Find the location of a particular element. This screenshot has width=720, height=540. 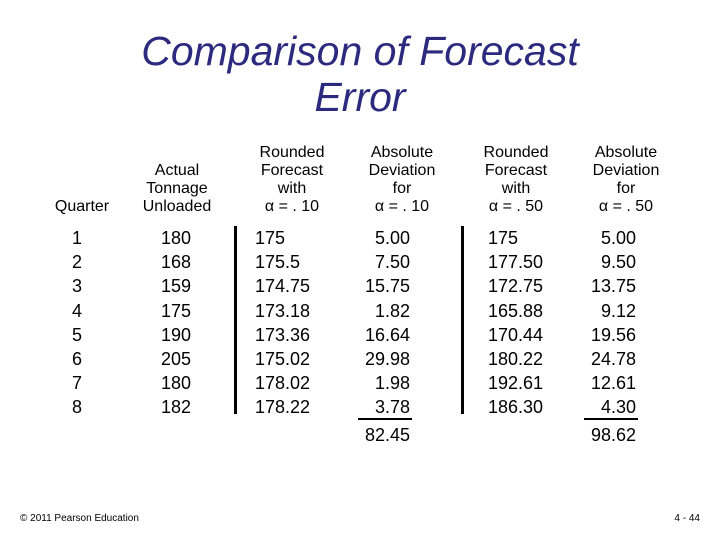

header-rf10-line: α = . 10 is located at coordinates (292, 206).